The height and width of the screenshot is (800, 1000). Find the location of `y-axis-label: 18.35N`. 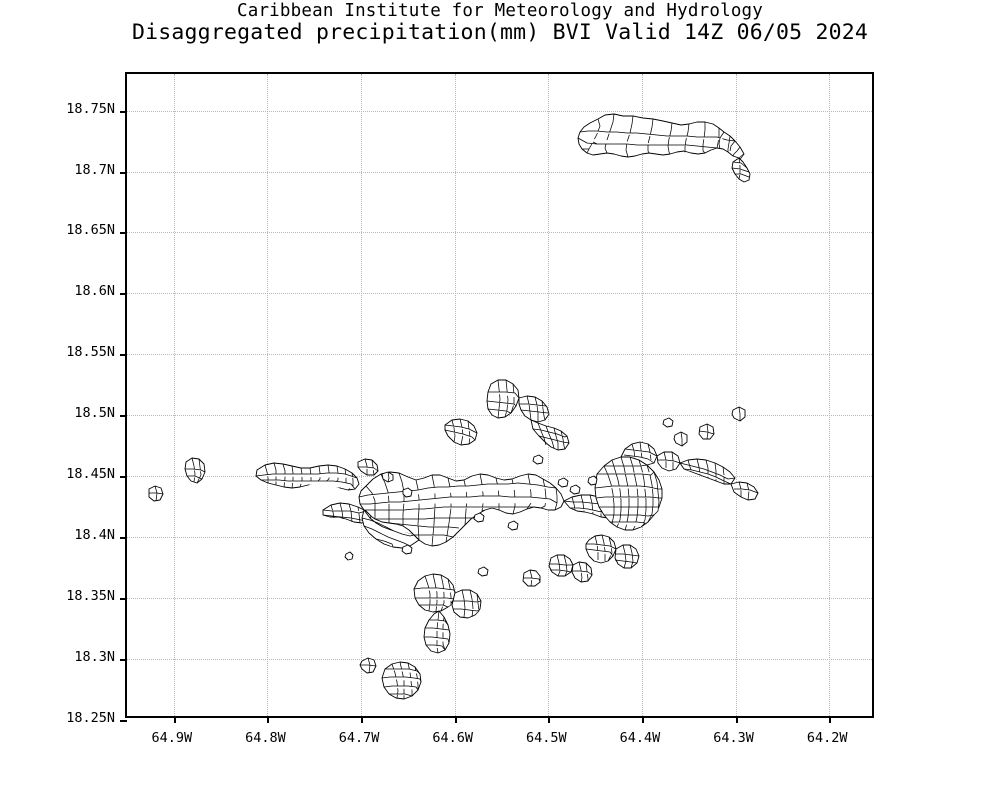

y-axis-label: 18.35N is located at coordinates (90, 596).